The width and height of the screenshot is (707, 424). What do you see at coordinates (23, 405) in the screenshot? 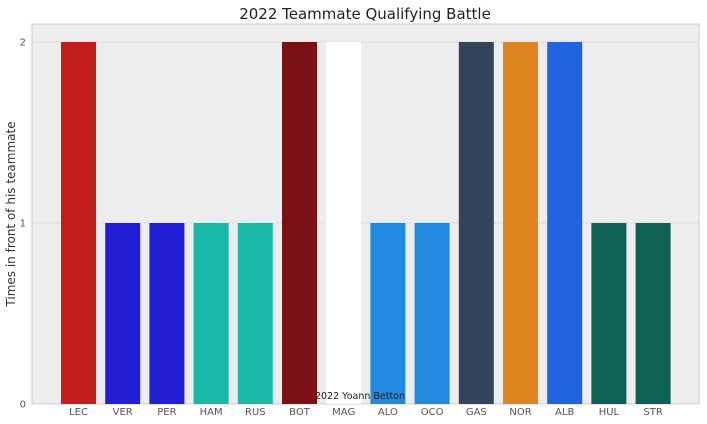
I see `y-tick-label: 0` at bounding box center [23, 405].